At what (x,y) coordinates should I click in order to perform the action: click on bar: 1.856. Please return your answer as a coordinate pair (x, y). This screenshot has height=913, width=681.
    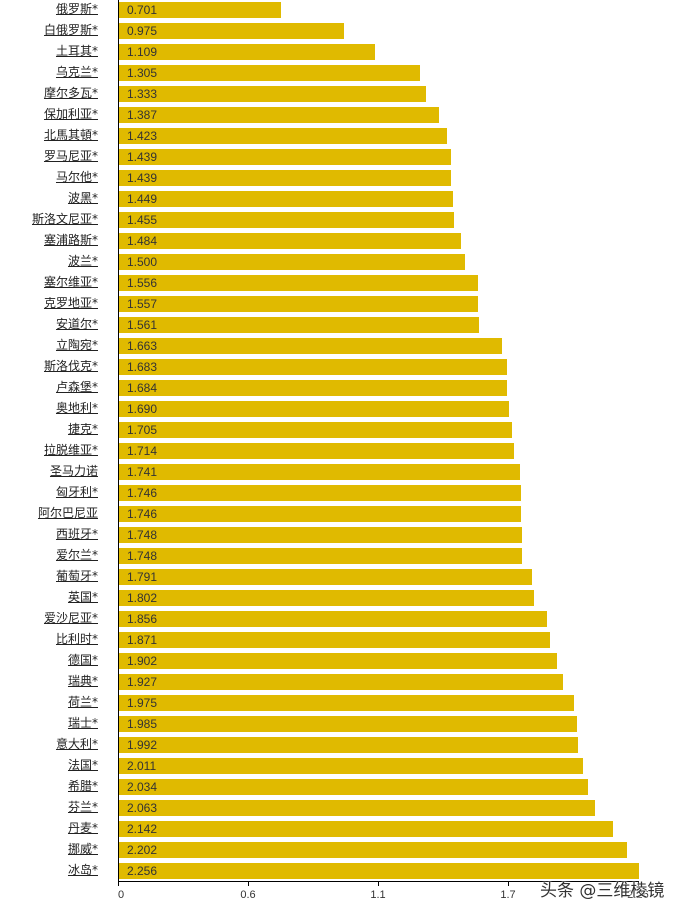
    Looking at the image, I should click on (333, 619).